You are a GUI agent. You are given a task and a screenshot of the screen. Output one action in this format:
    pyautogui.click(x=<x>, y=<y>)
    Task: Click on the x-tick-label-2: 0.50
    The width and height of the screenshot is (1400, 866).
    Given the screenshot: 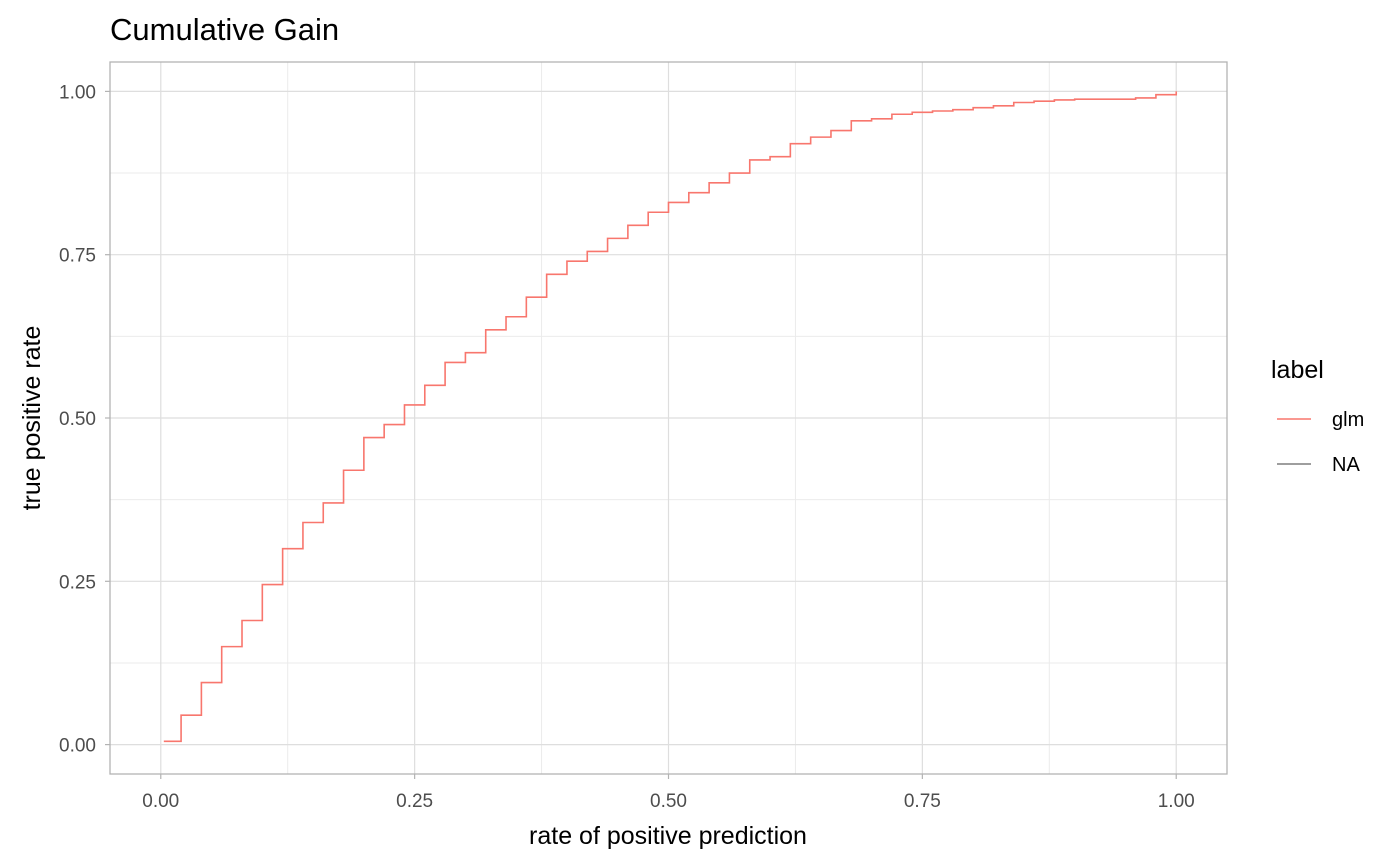 What is the action you would take?
    pyautogui.click(x=668, y=801)
    